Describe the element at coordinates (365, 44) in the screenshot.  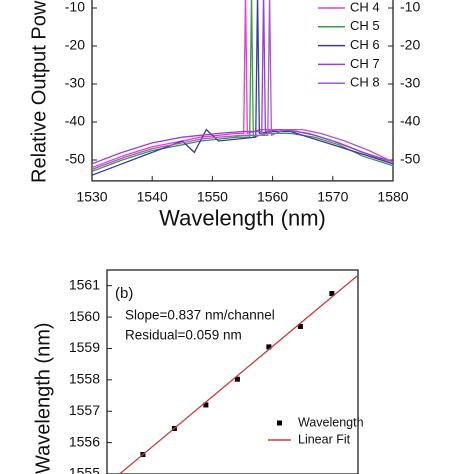
I see `legend-label: CH 6` at that location.